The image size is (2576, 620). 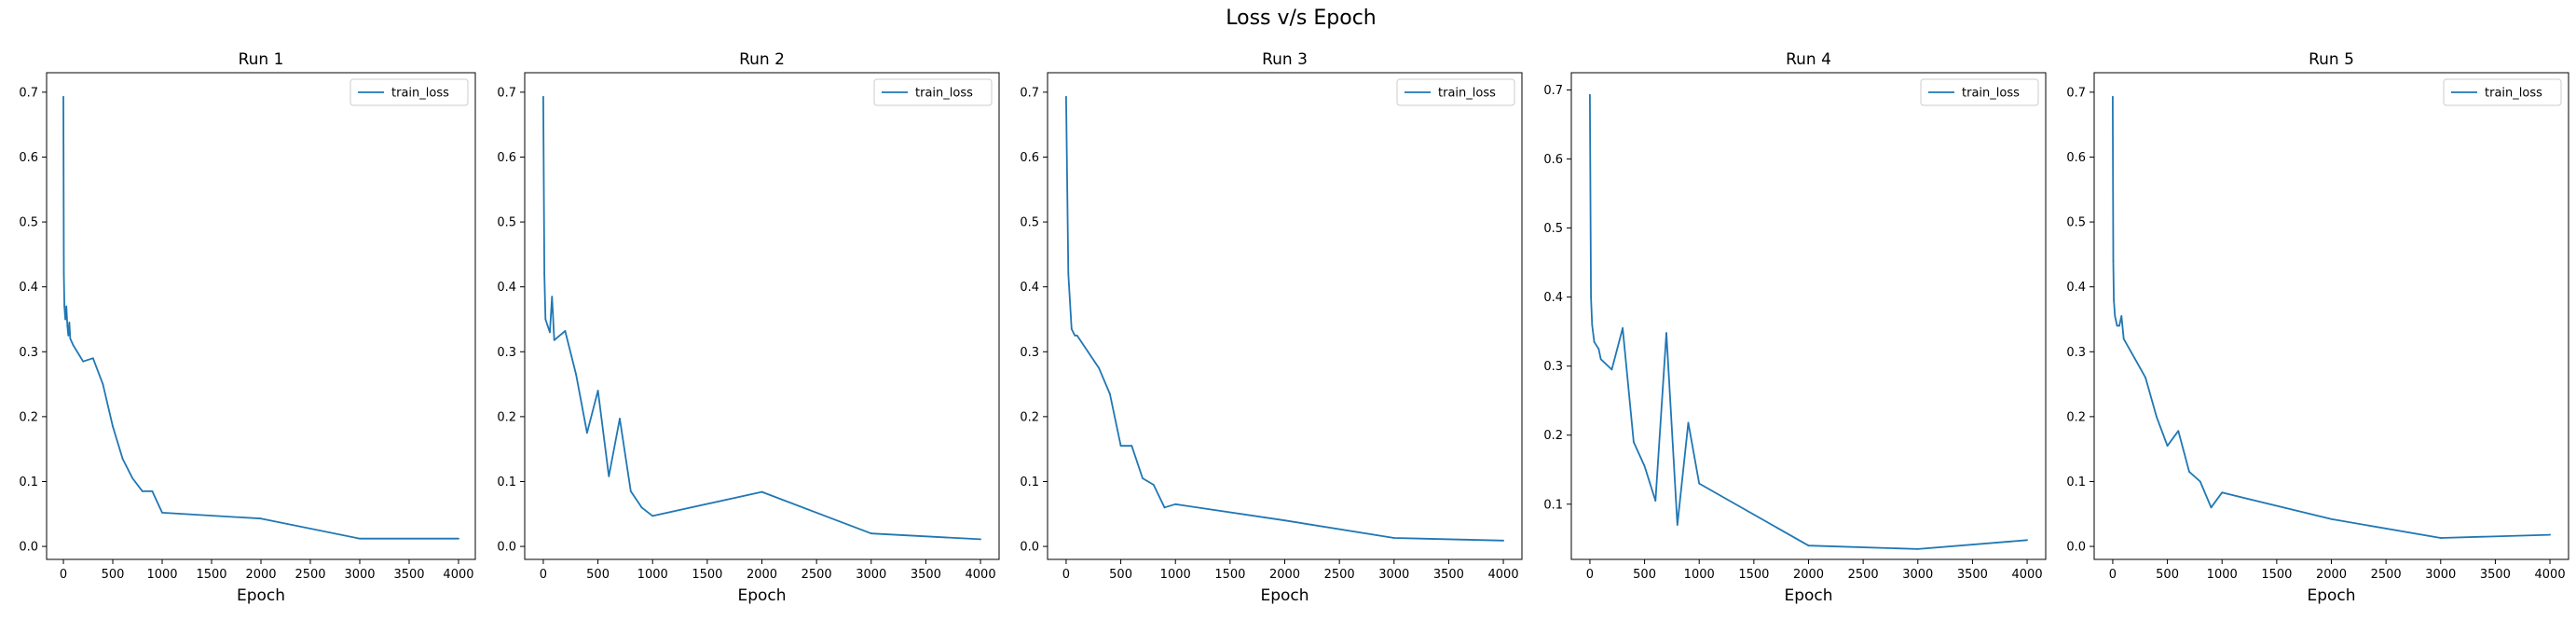 I want to click on x-tick-label: 3500, so click(x=2495, y=575).